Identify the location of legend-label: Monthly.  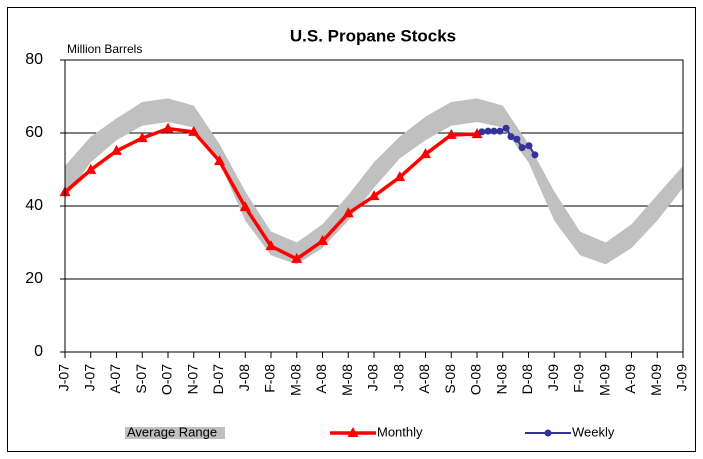
(400, 431).